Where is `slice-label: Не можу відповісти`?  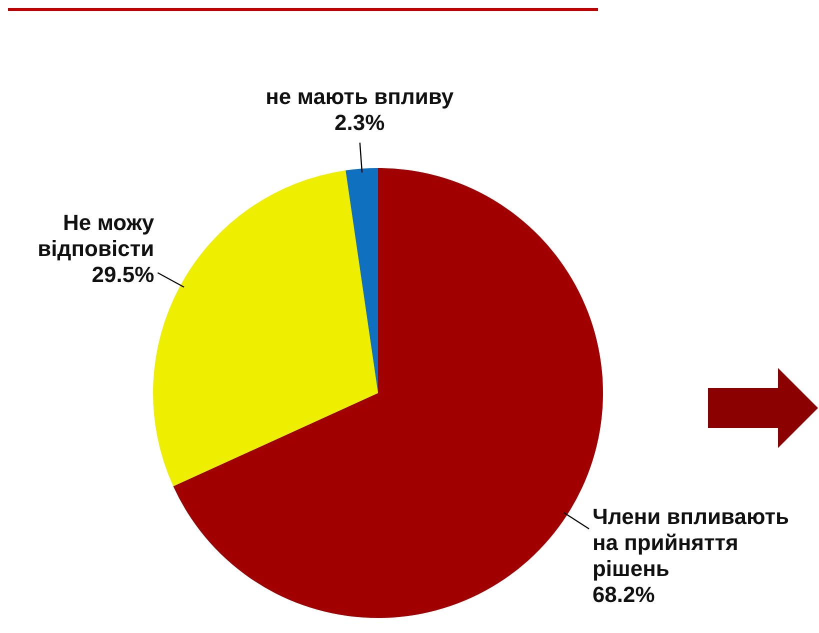
slice-label: Не можу відповісти is located at coordinates (96, 236).